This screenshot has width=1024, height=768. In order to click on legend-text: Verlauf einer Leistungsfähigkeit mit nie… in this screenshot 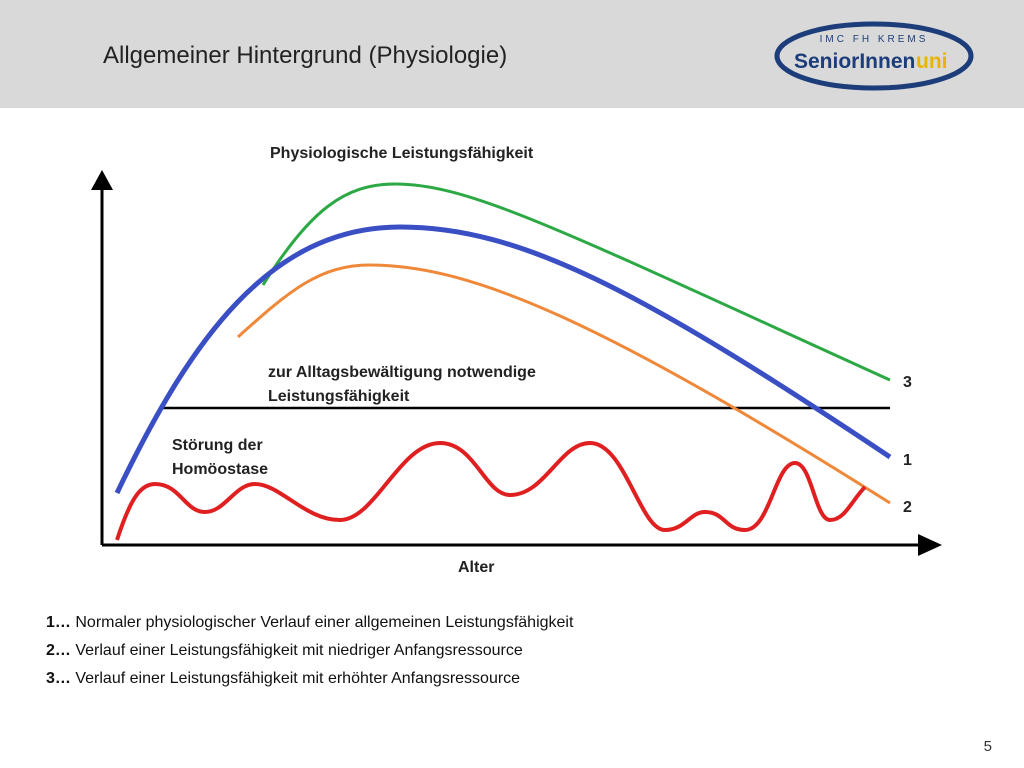, I will do `click(299, 650)`.